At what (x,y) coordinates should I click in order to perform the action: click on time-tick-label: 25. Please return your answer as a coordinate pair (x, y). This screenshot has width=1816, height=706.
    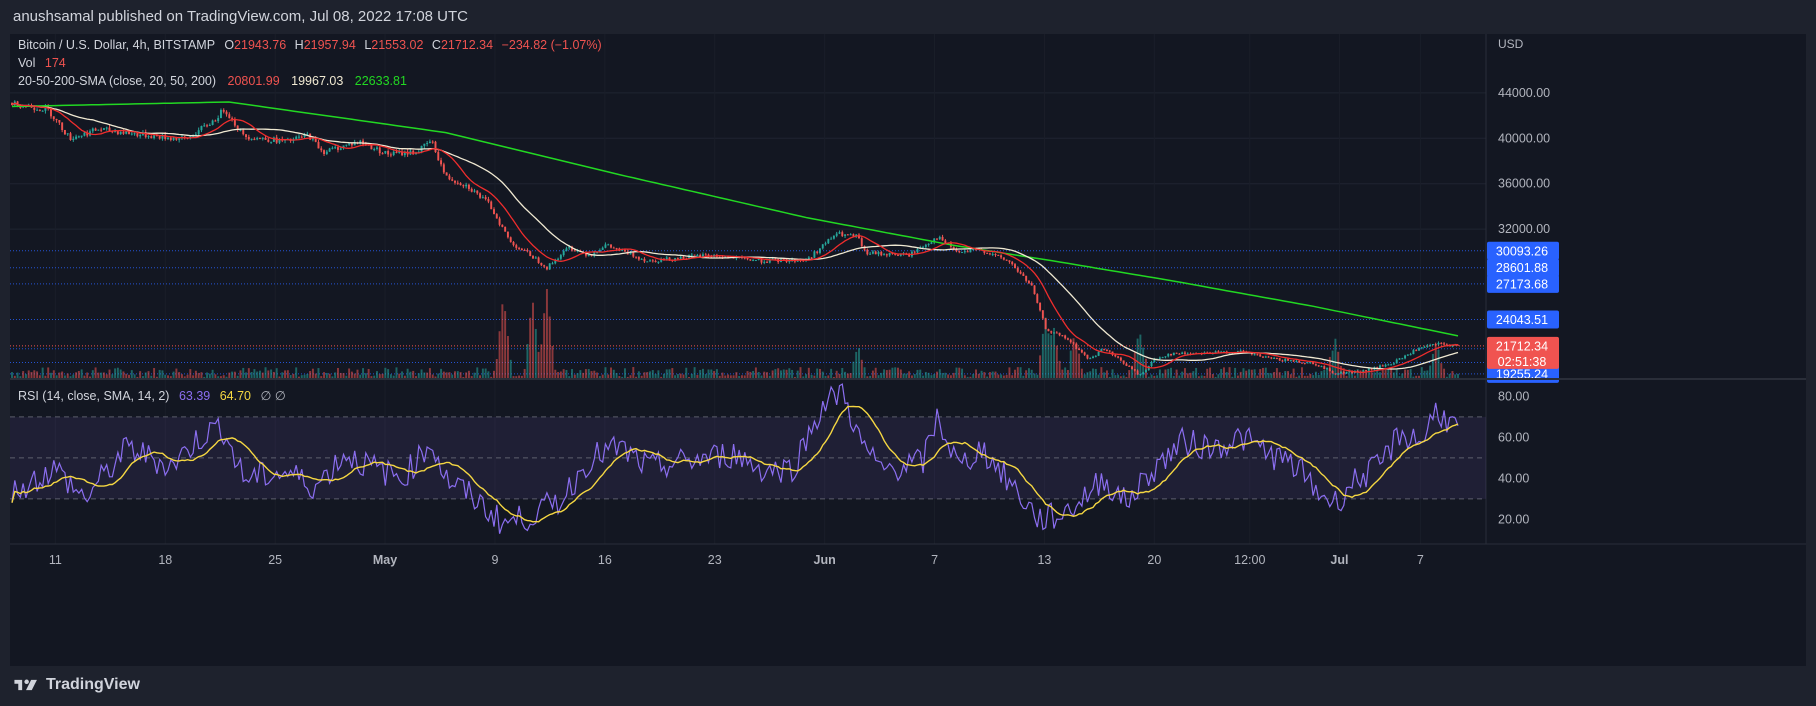
    Looking at the image, I should click on (275, 560).